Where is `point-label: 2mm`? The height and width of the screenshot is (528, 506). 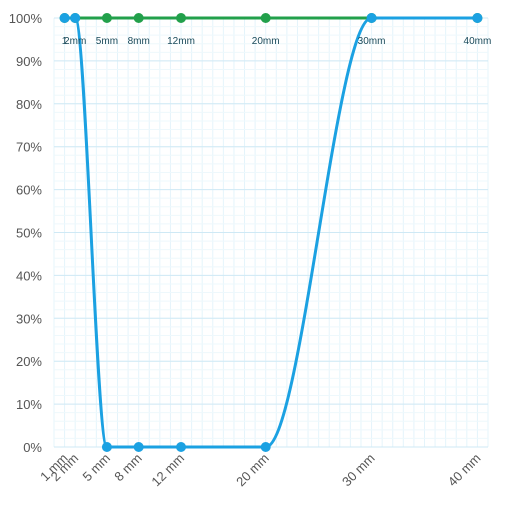
point-label: 2mm is located at coordinates (75, 41).